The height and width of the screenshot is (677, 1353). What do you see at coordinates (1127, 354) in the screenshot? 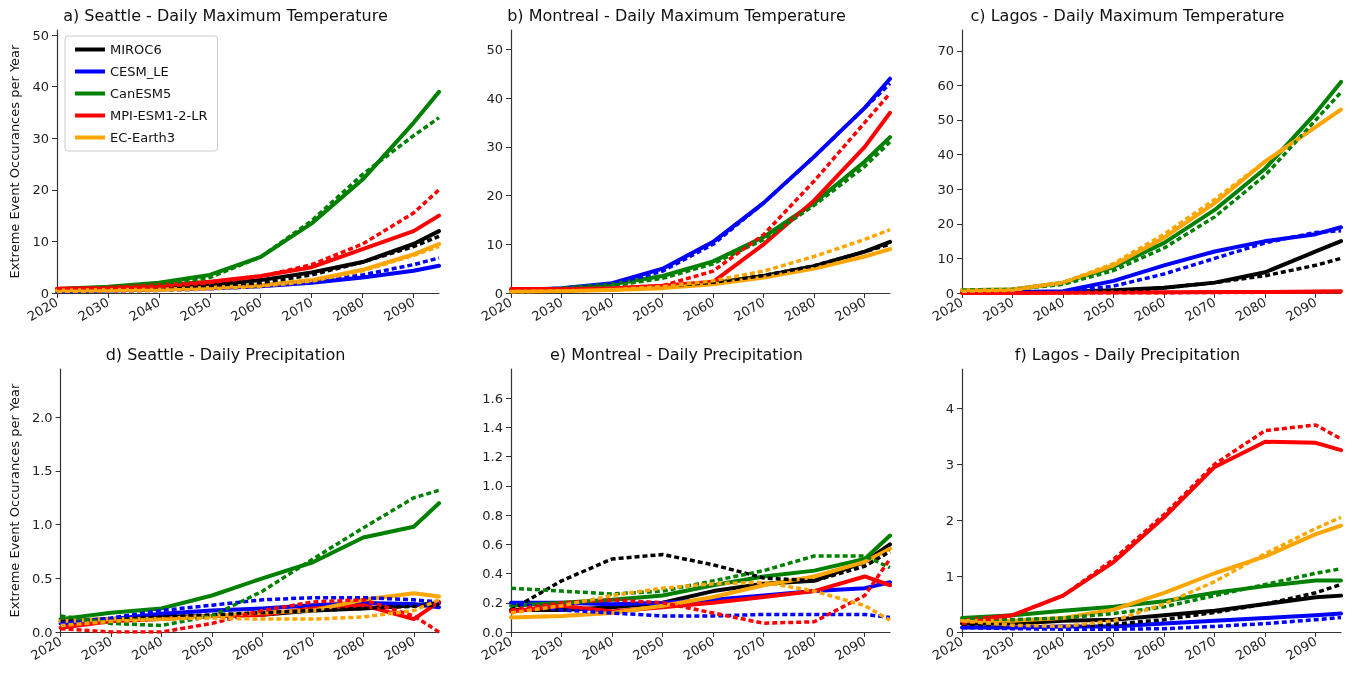
I see `chart-title: f) Lagos - Daily Precipitation` at bounding box center [1127, 354].